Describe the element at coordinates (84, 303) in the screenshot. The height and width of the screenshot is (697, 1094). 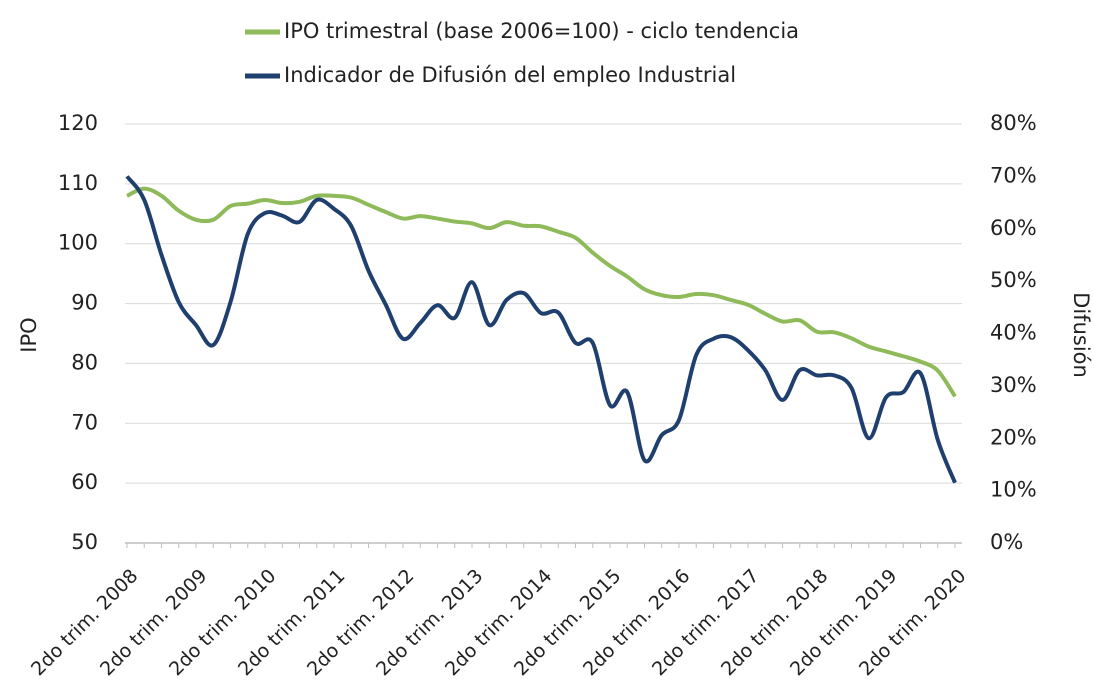
I see `y-tick-label: 90` at that location.